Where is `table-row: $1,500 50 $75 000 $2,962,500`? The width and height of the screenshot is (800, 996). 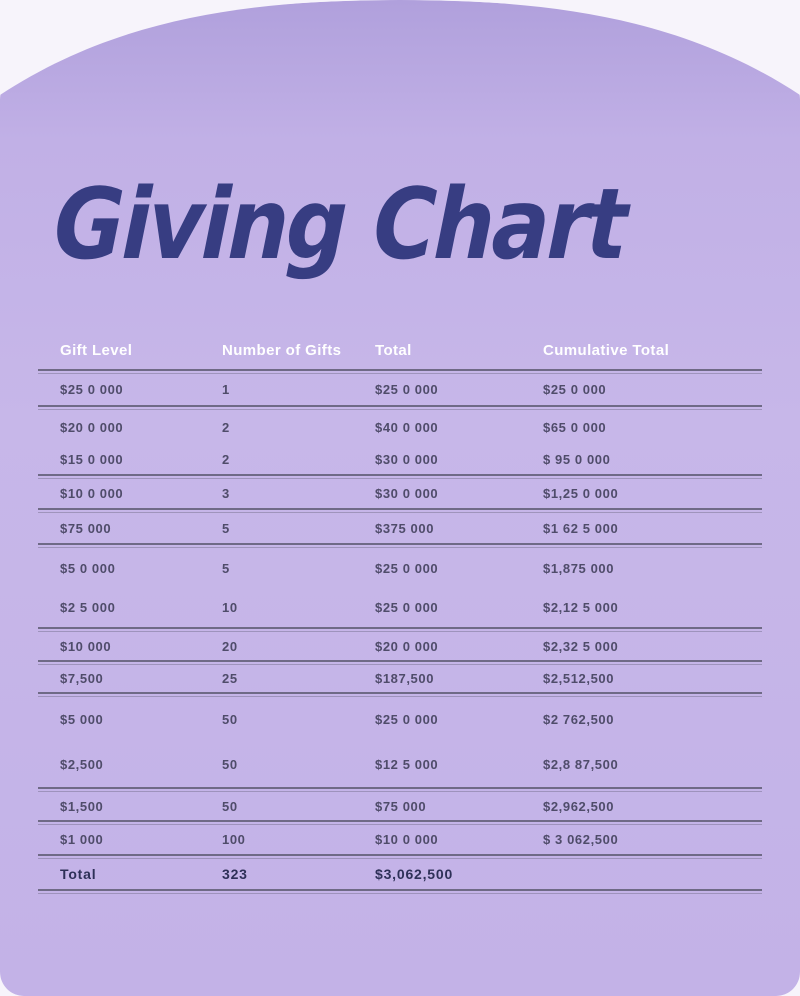
table-row: $1,500 50 $75 000 $2,962,500 is located at coordinates (400, 806).